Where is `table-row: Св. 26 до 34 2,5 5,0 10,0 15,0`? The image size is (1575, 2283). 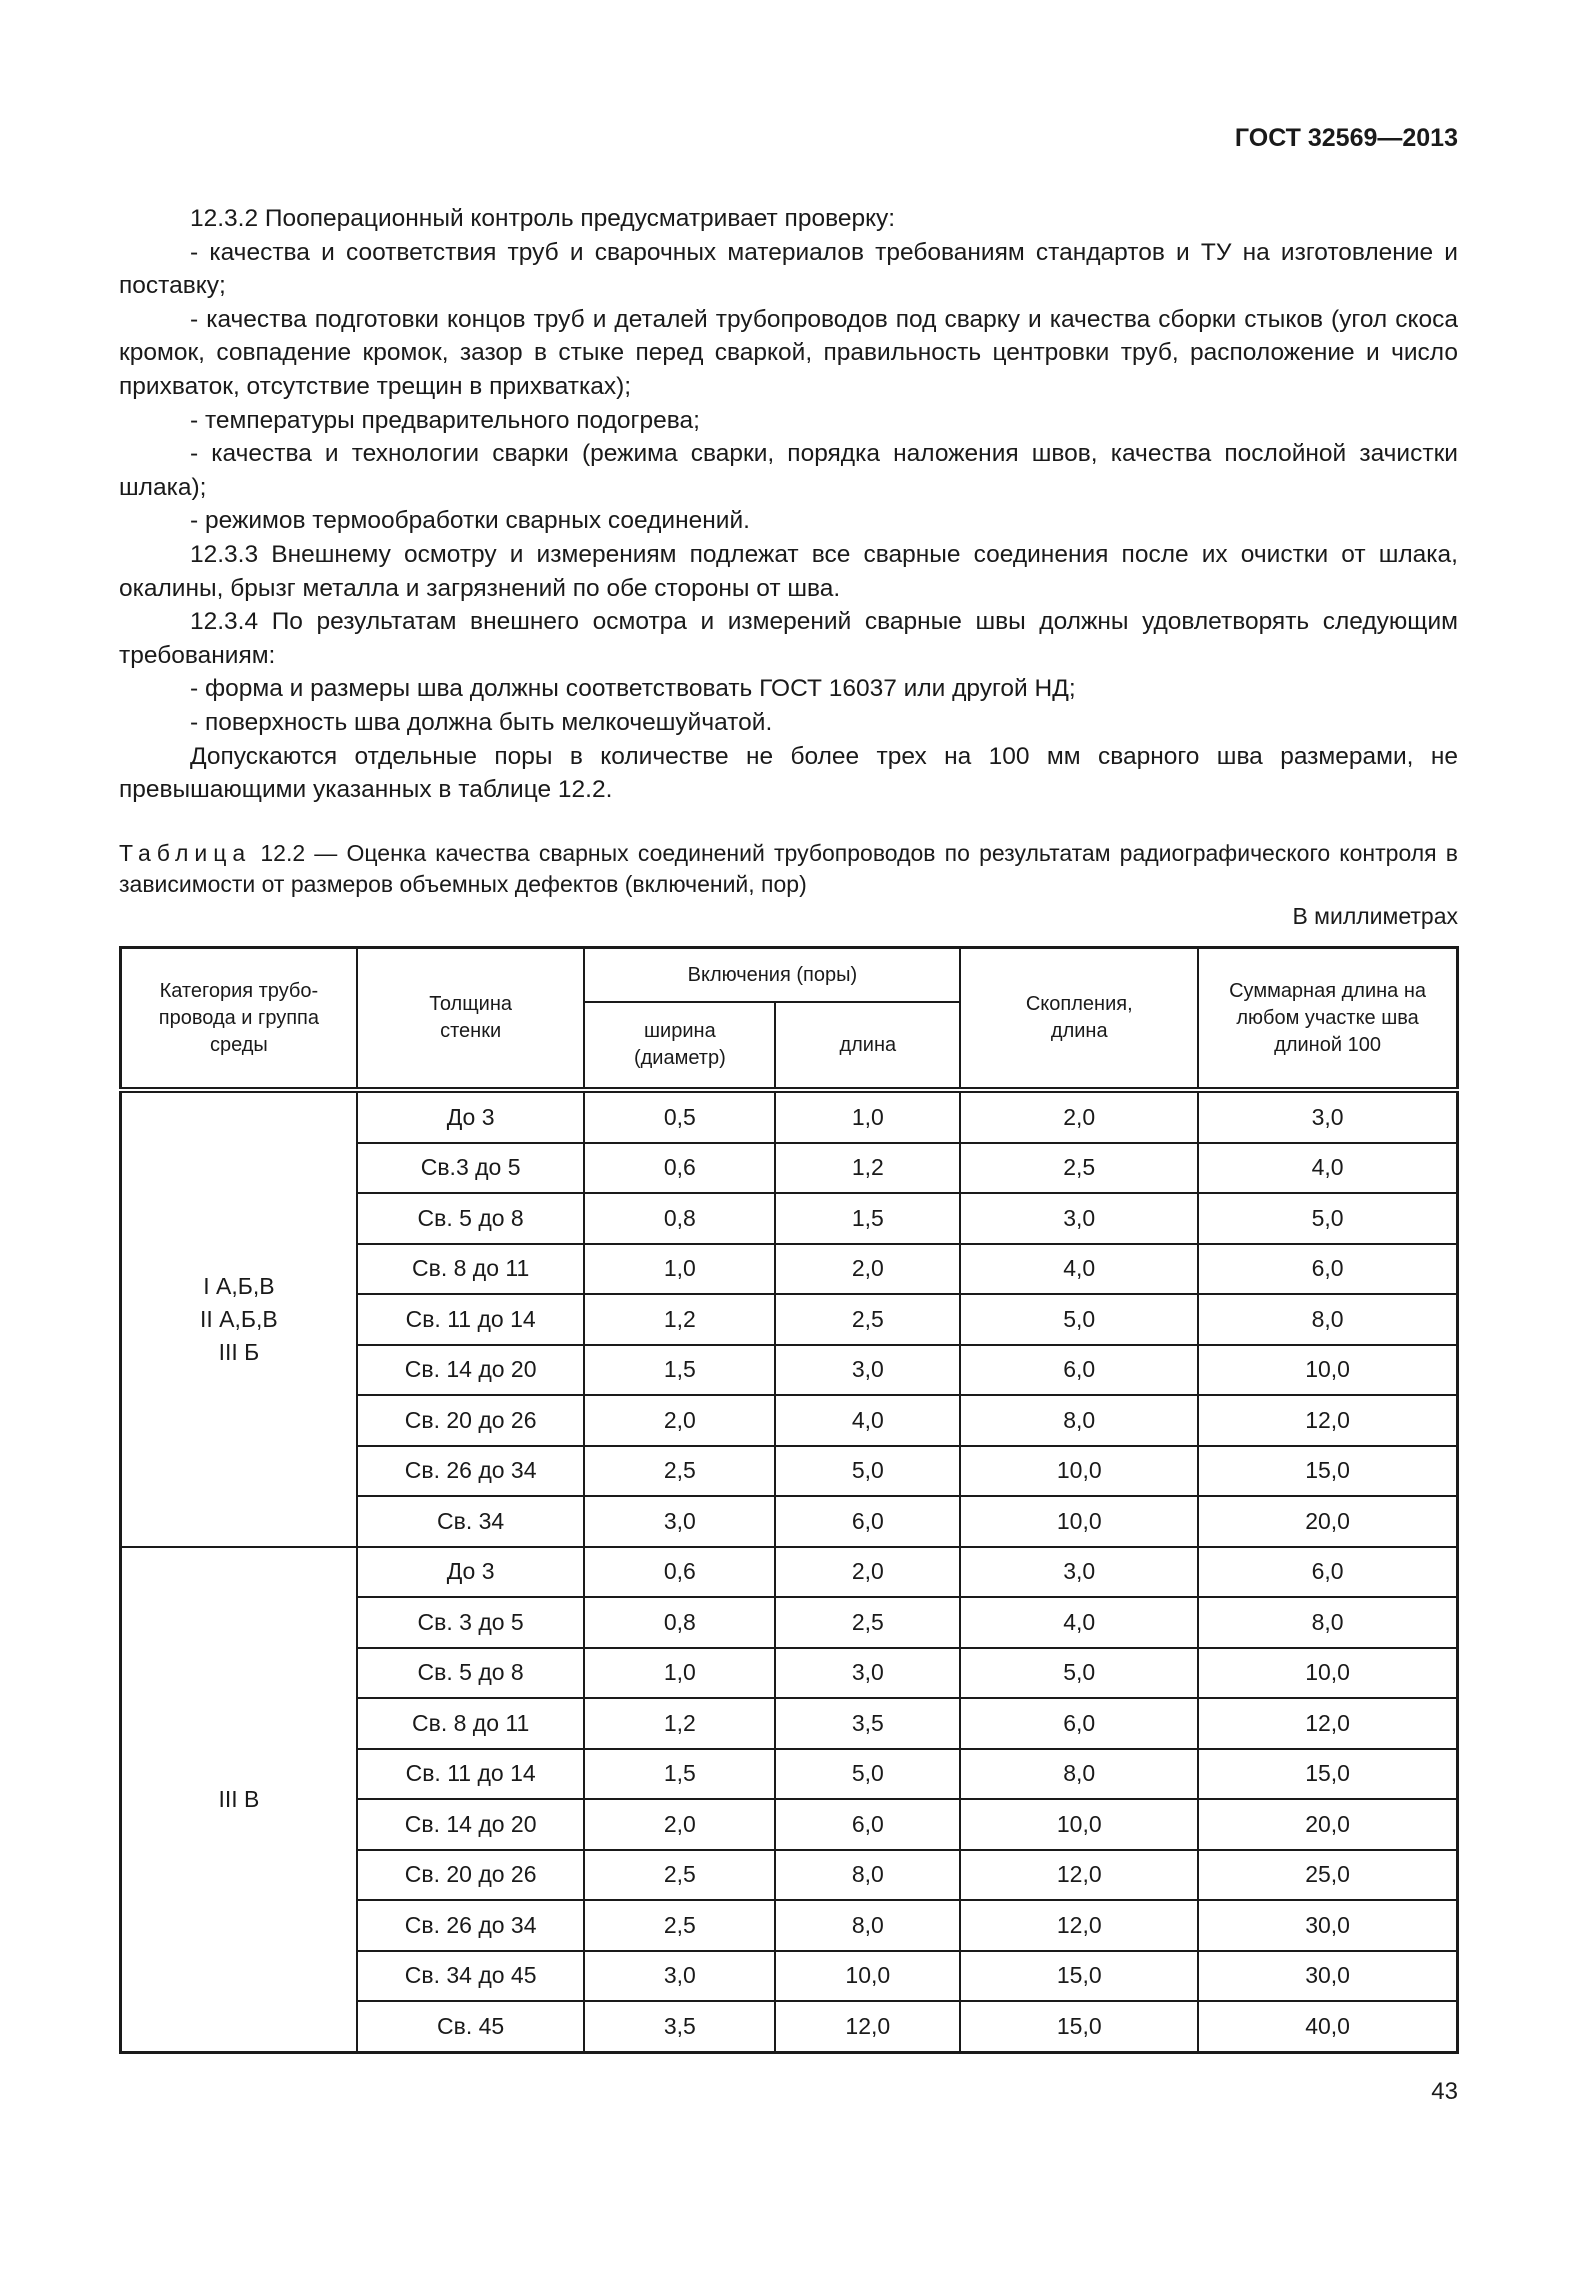
table-row: Св. 26 до 34 2,5 5,0 10,0 15,0 is located at coordinates (790, 1470).